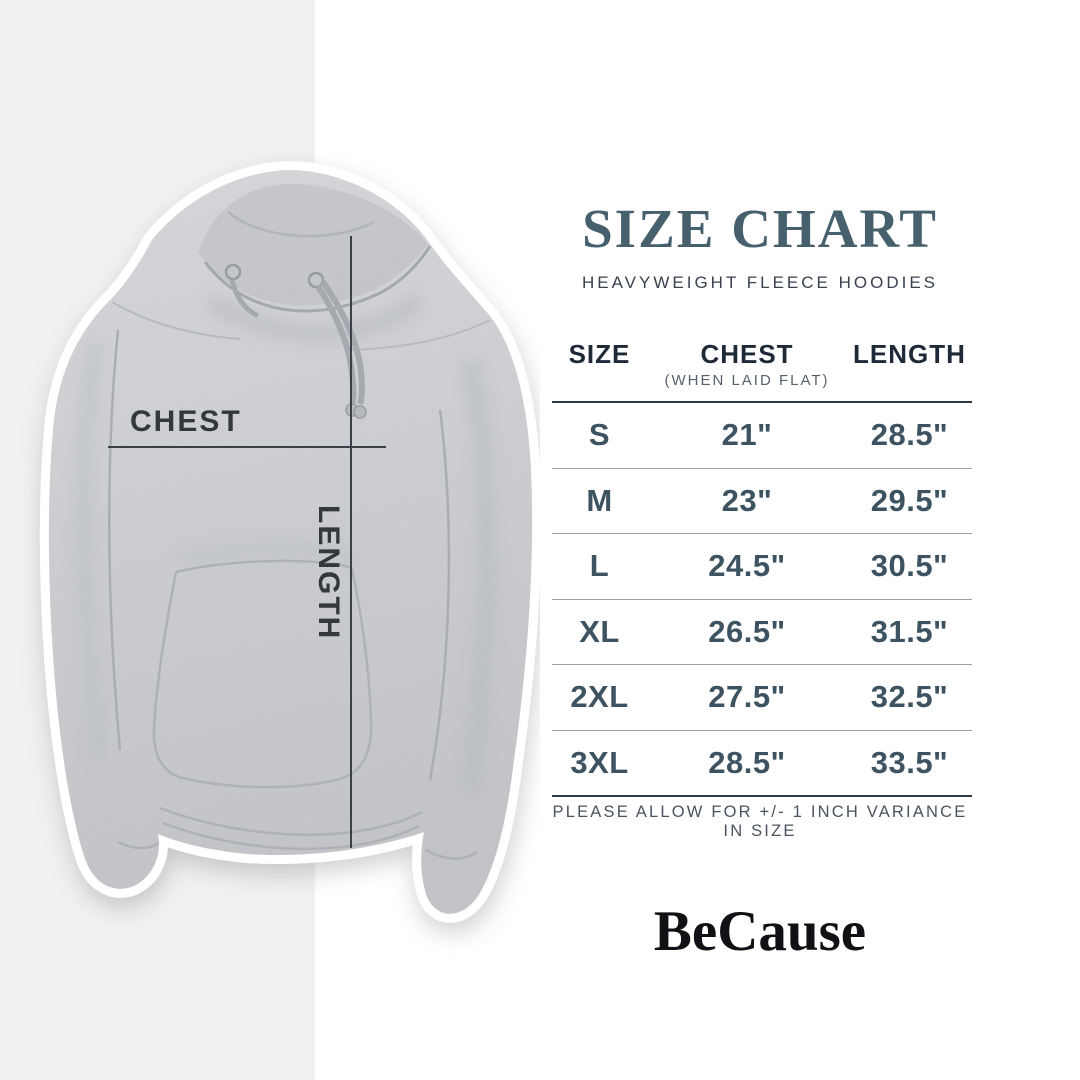 The image size is (1080, 1080). I want to click on cell-chest: 26.5", so click(747, 631).